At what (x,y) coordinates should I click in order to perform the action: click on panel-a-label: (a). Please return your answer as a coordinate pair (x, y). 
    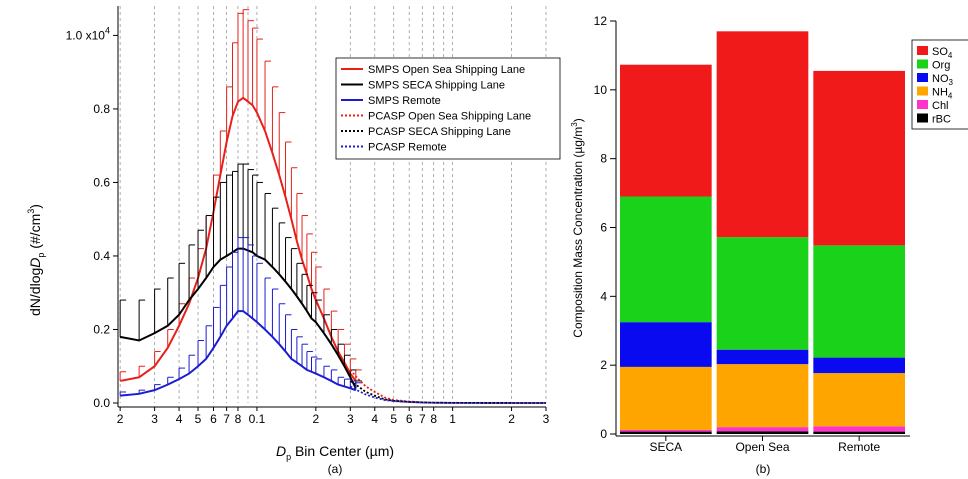
    Looking at the image, I should click on (335, 469).